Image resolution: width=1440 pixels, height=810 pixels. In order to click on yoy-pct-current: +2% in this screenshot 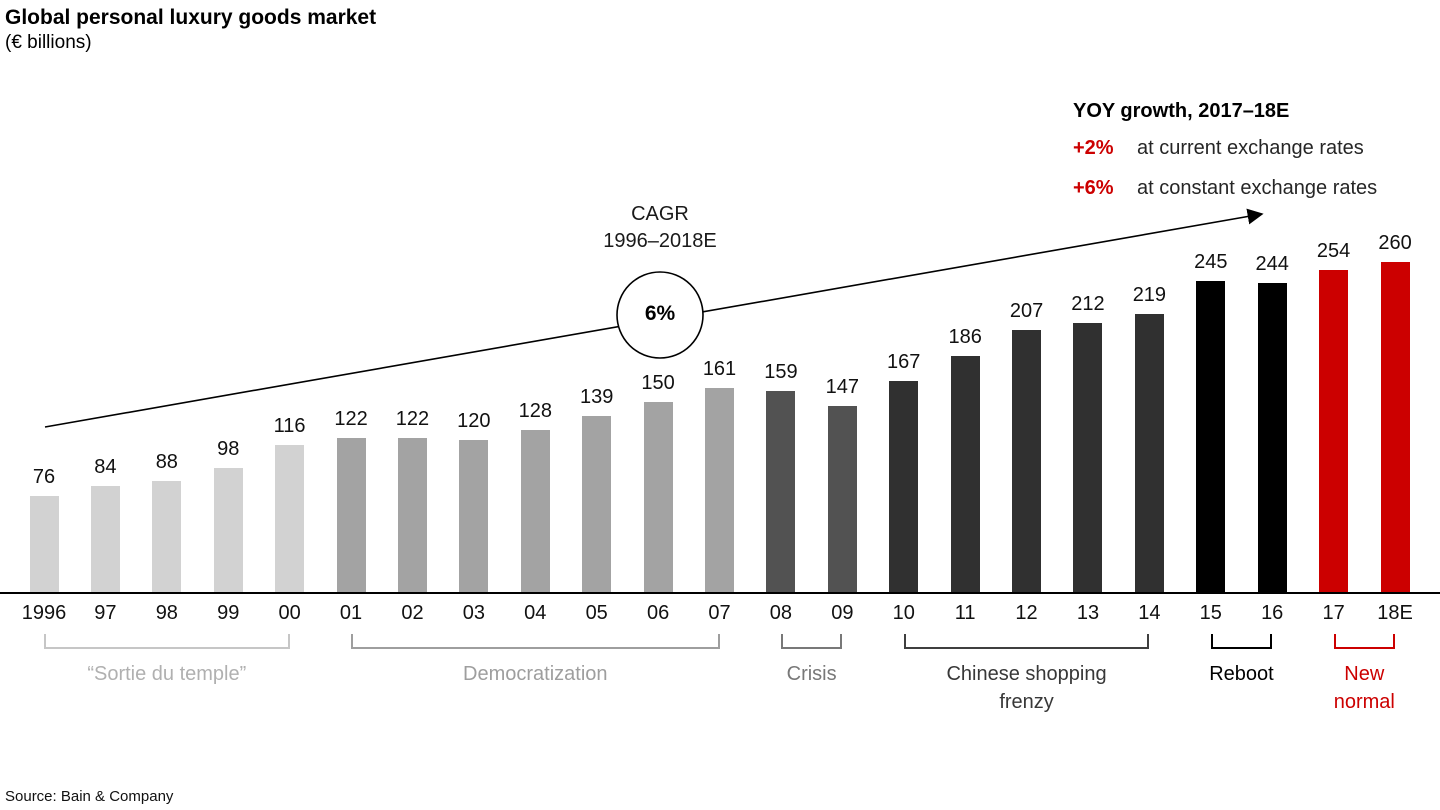, I will do `click(1093, 148)`.